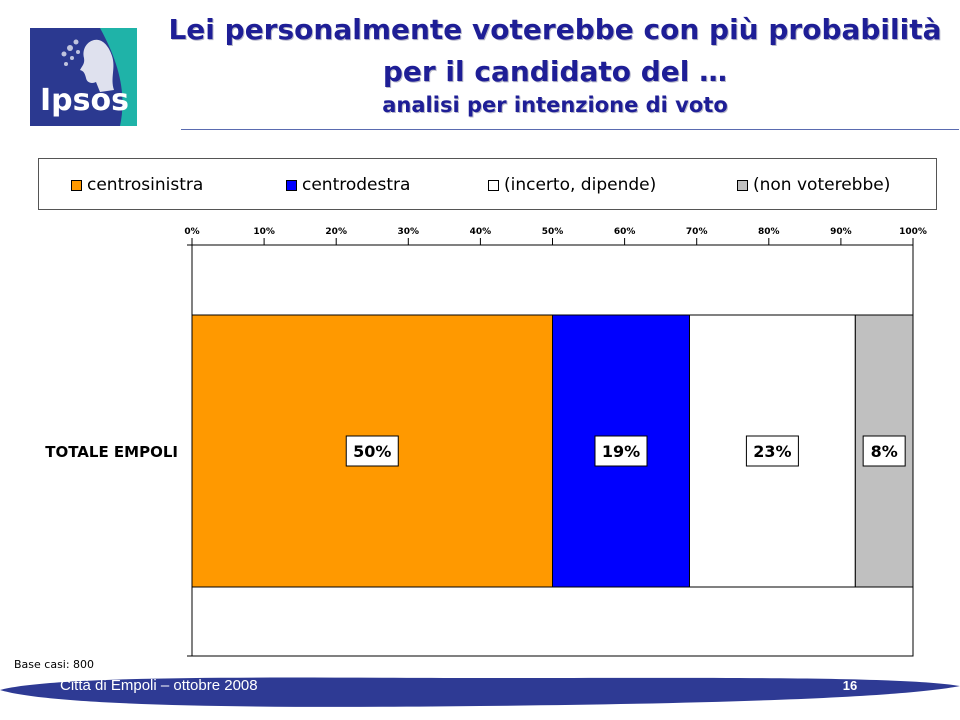  I want to click on x-tick-label: 30%, so click(409, 232).